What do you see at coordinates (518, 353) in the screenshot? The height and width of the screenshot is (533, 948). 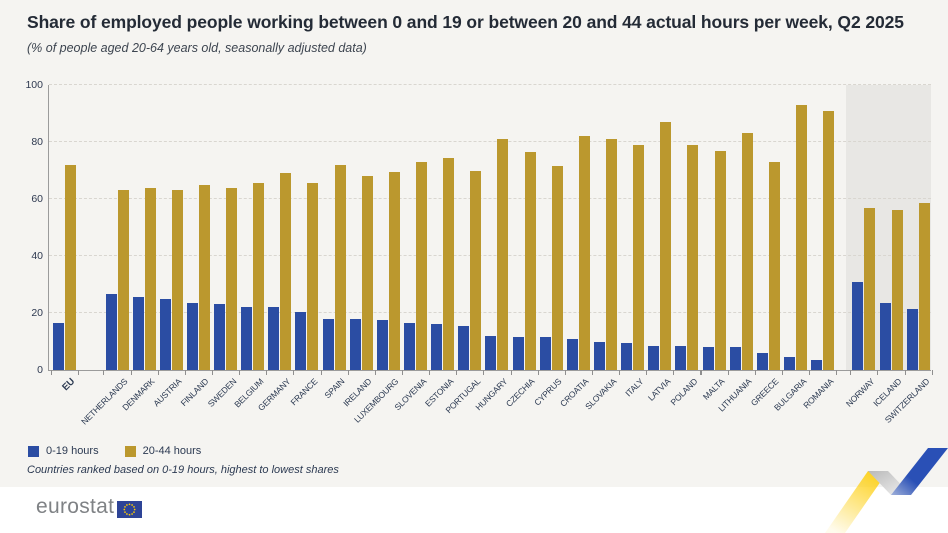 I see `bar-czechia-0-19-hours` at bounding box center [518, 353].